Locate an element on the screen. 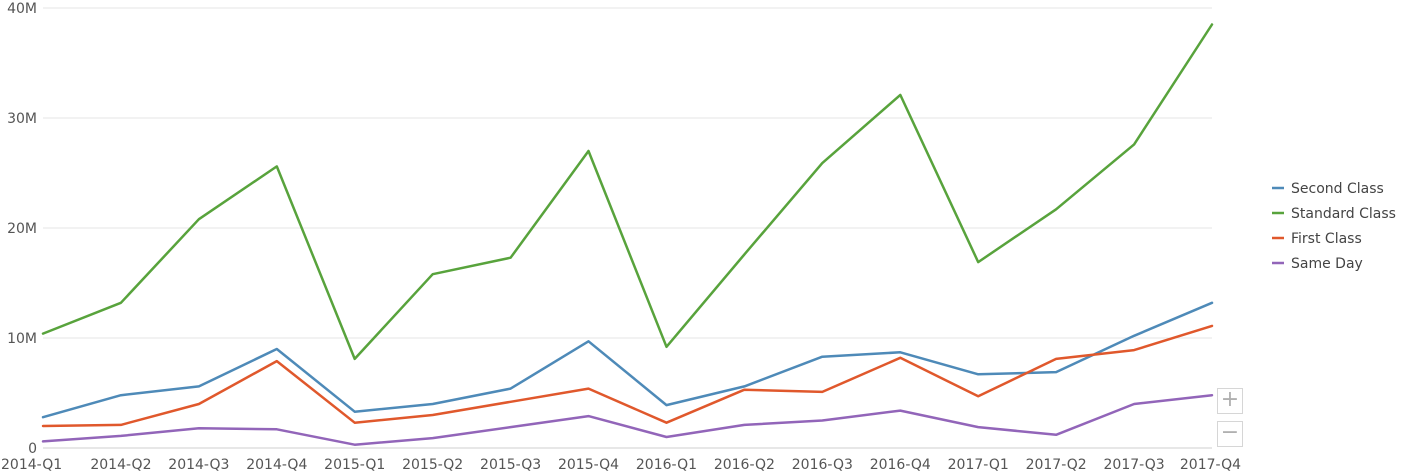  legend-item: Same Day is located at coordinates (1317, 264).